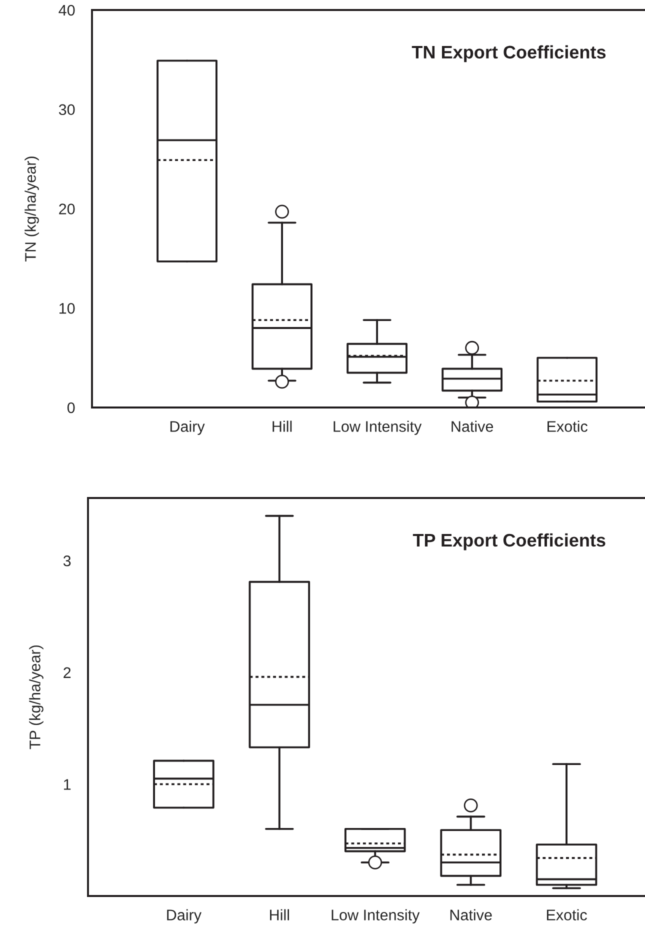 Image resolution: width=645 pixels, height=925 pixels. I want to click on y-axis-title: TN (kg/ha/year), so click(31, 209).